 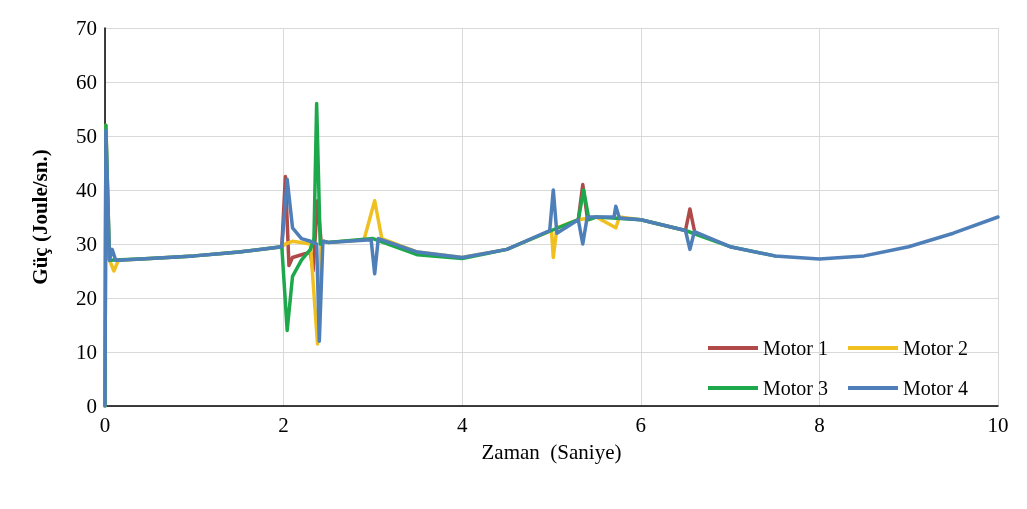 I want to click on x-tick-label: 10, so click(x=998, y=424).